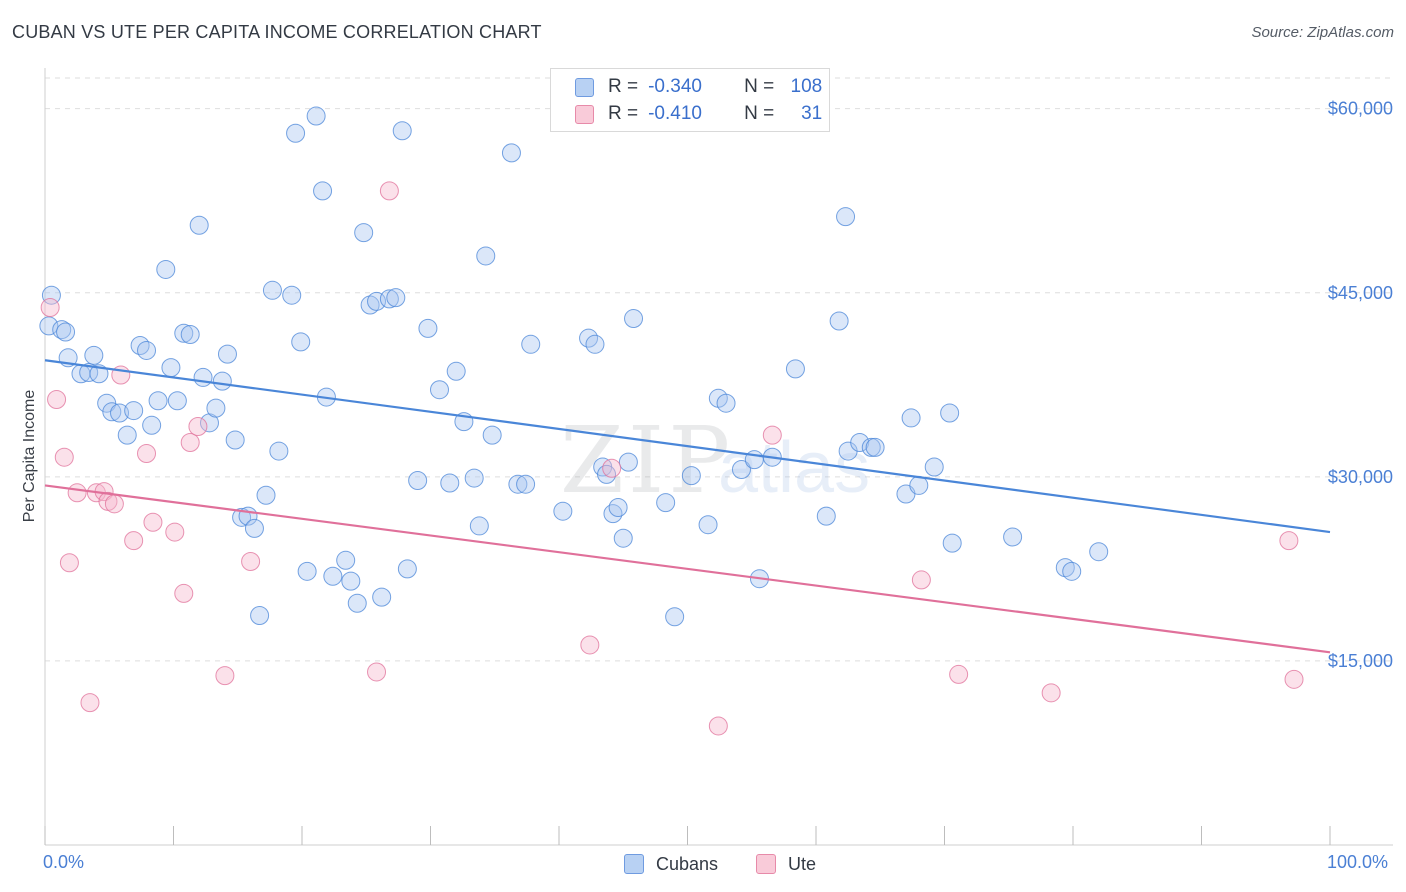  I want to click on x-tick-label-max: 100.0%, so click(1358, 862).